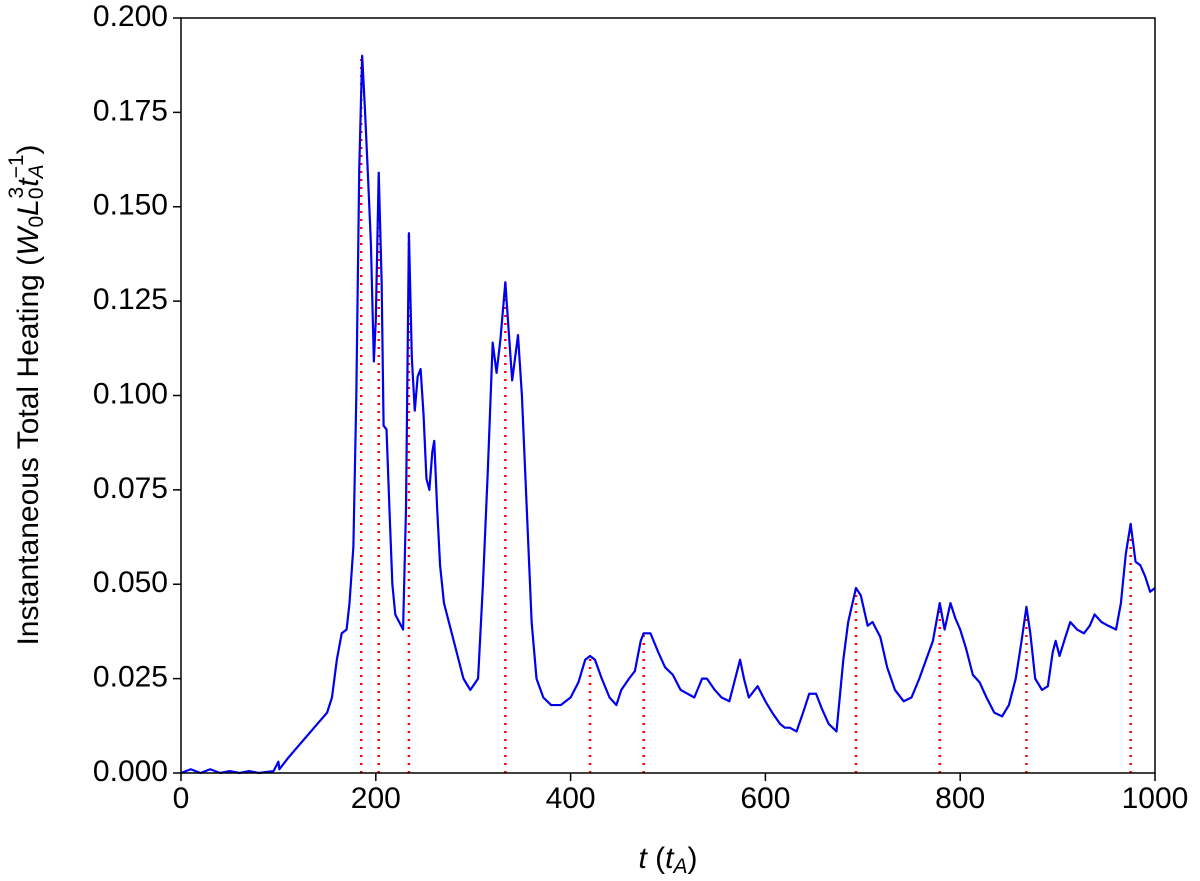 The image size is (1200, 881). What do you see at coordinates (28, 451) in the screenshot?
I see `y-label-part: Instantaneous Total Heating (` at bounding box center [28, 451].